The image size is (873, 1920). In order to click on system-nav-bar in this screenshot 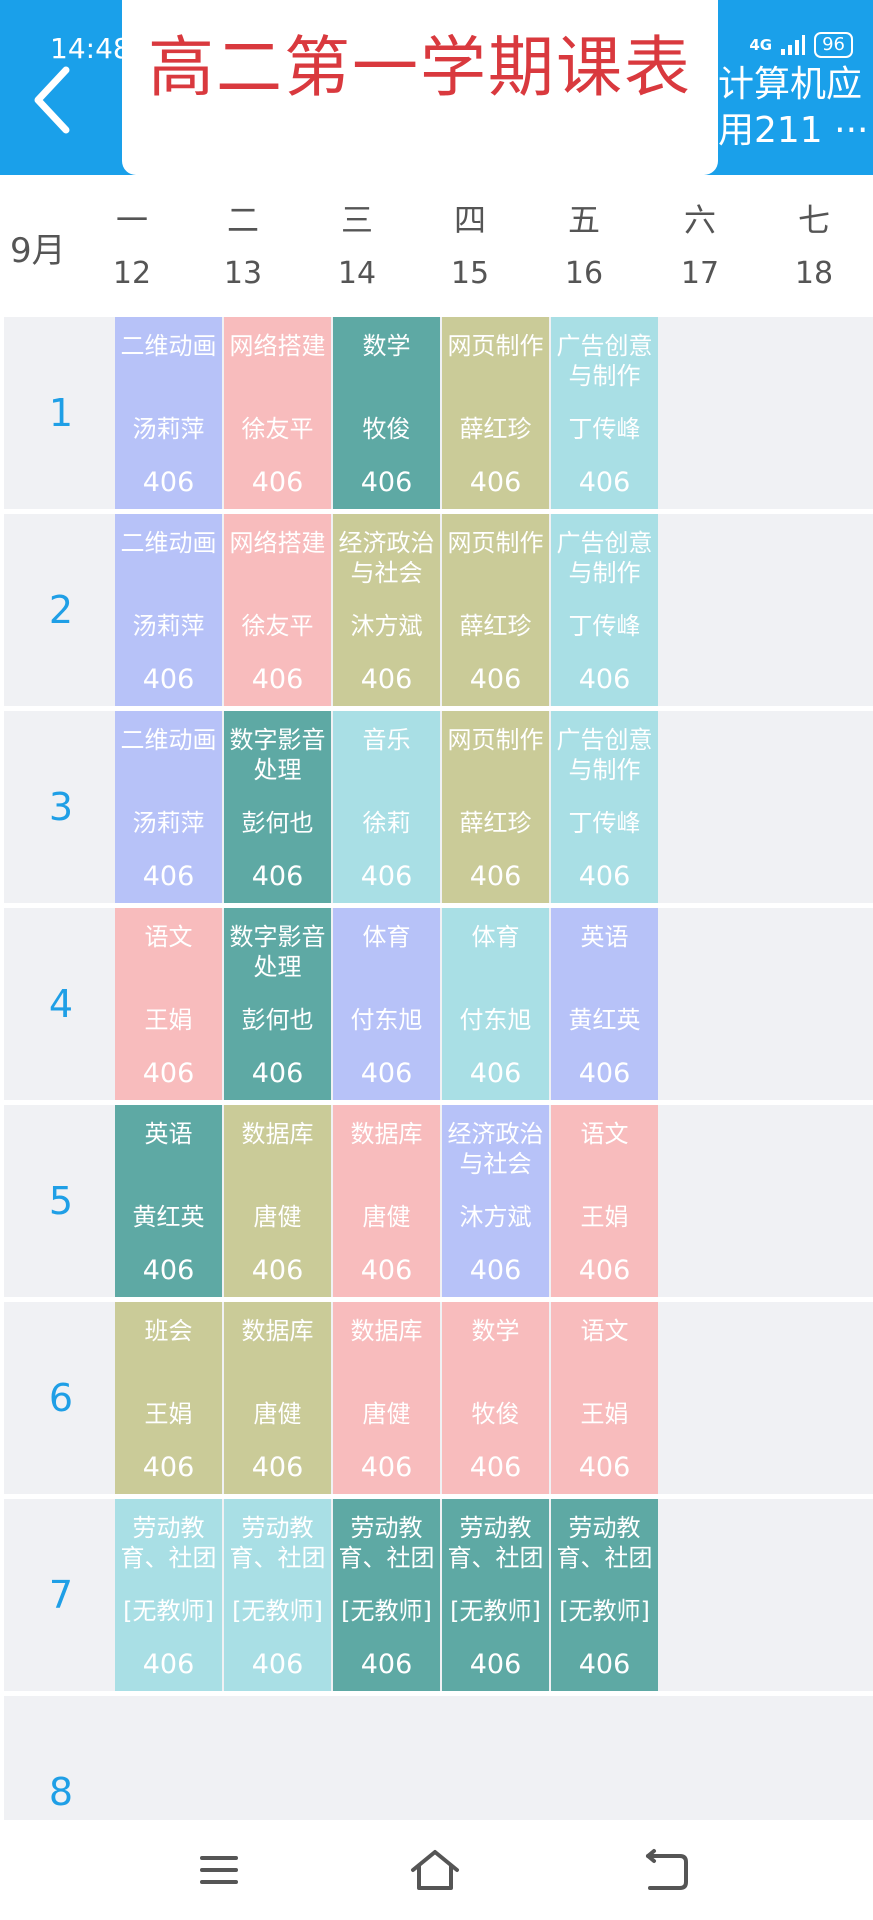, I will do `click(436, 1870)`.